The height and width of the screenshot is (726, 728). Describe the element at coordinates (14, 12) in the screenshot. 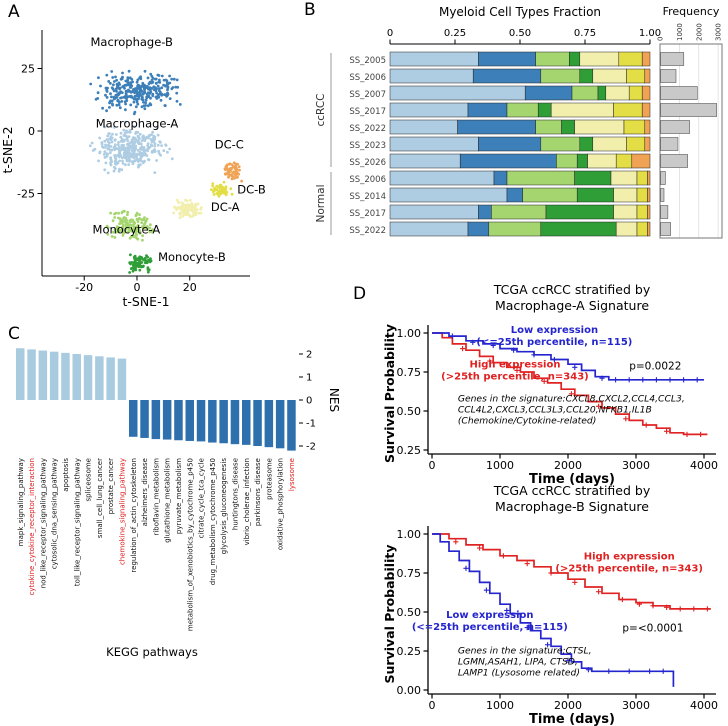

I see `panel-a-label: A` at that location.